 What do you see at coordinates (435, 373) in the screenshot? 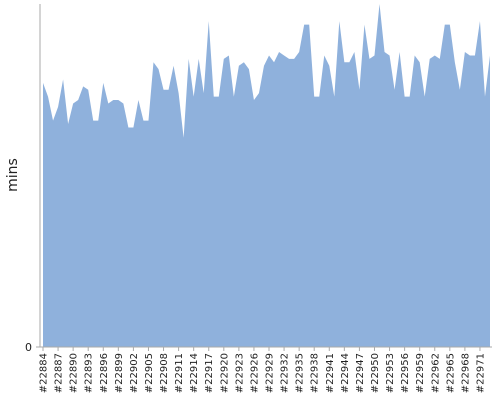
I see `x-tick-label: #22962` at bounding box center [435, 373].